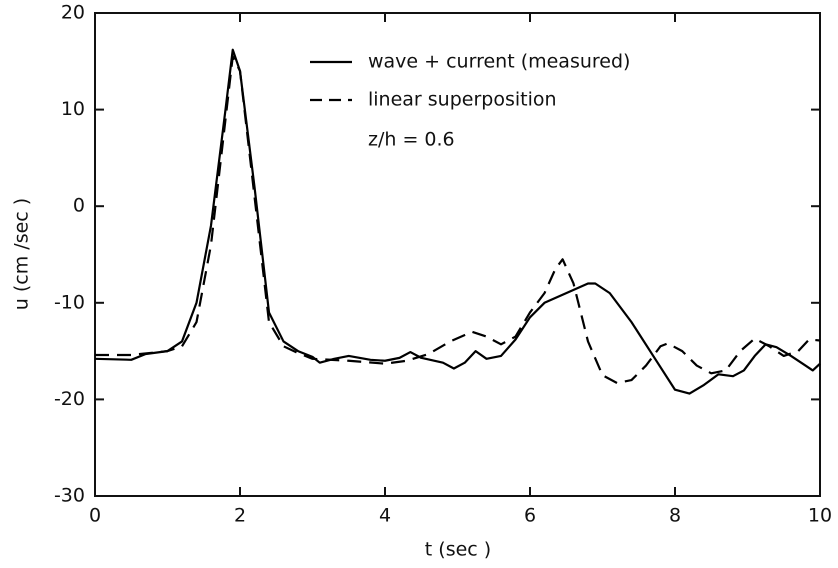 This screenshot has width=838, height=568. What do you see at coordinates (675, 516) in the screenshot?
I see `x-tick-label: 8` at bounding box center [675, 516].